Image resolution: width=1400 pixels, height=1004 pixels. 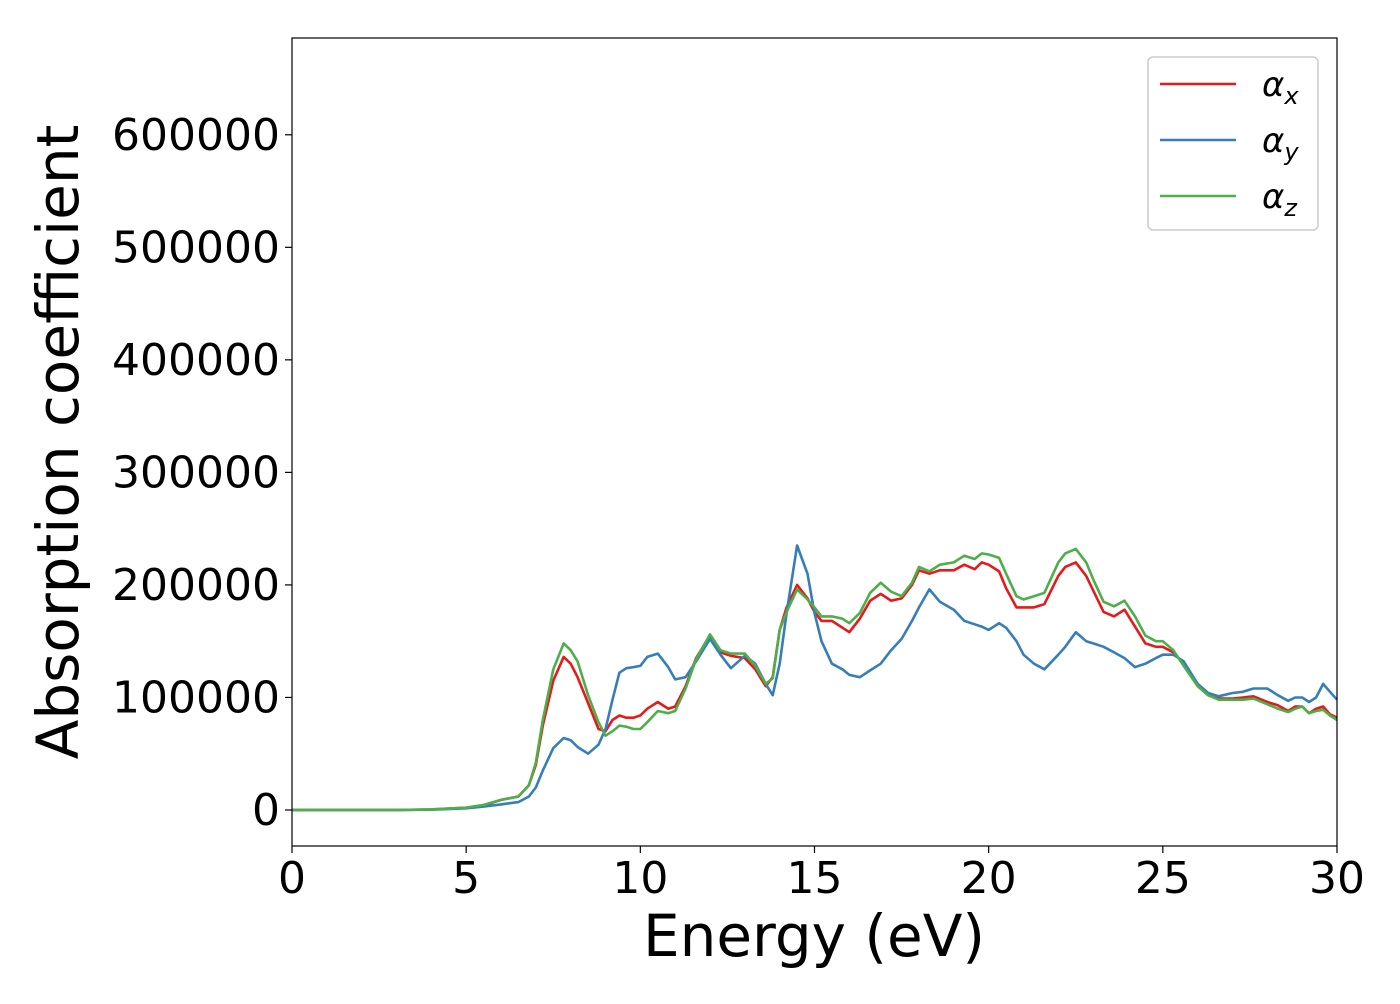 What do you see at coordinates (989, 878) in the screenshot?
I see `x-tick-label: 20` at bounding box center [989, 878].